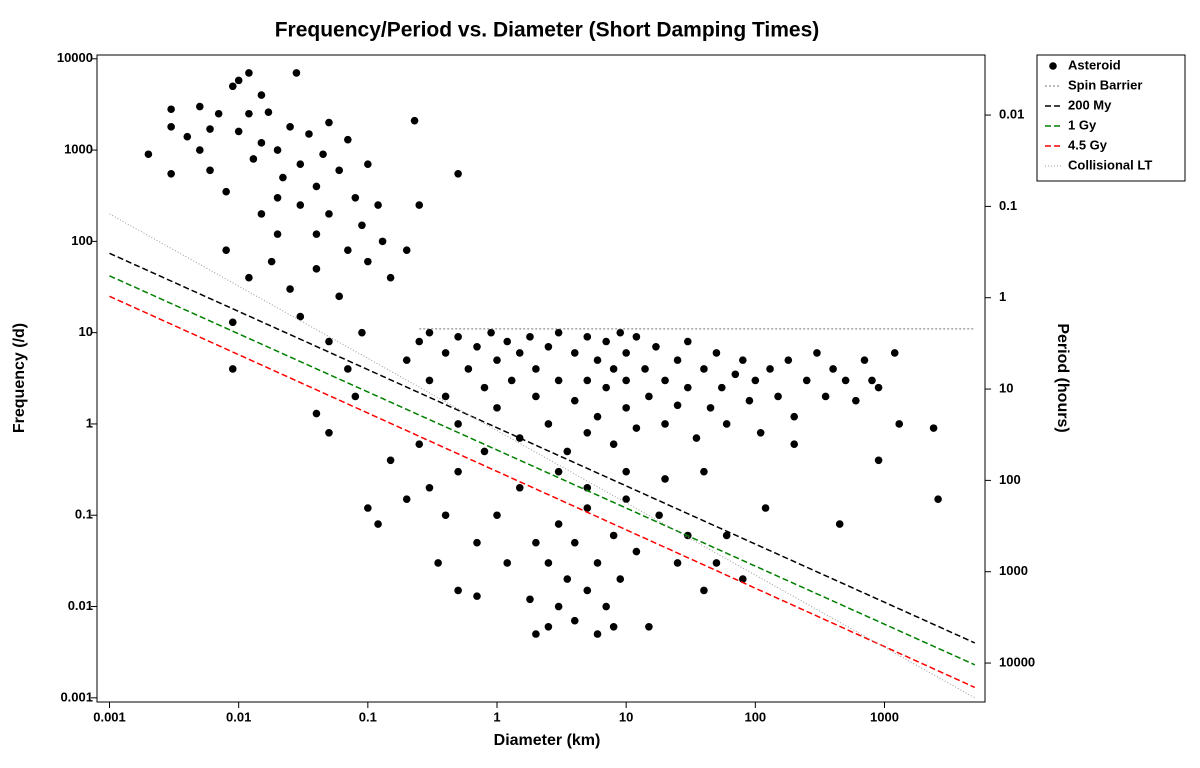  I want to click on legend-label: 4.5 Gy, so click(1088, 144).